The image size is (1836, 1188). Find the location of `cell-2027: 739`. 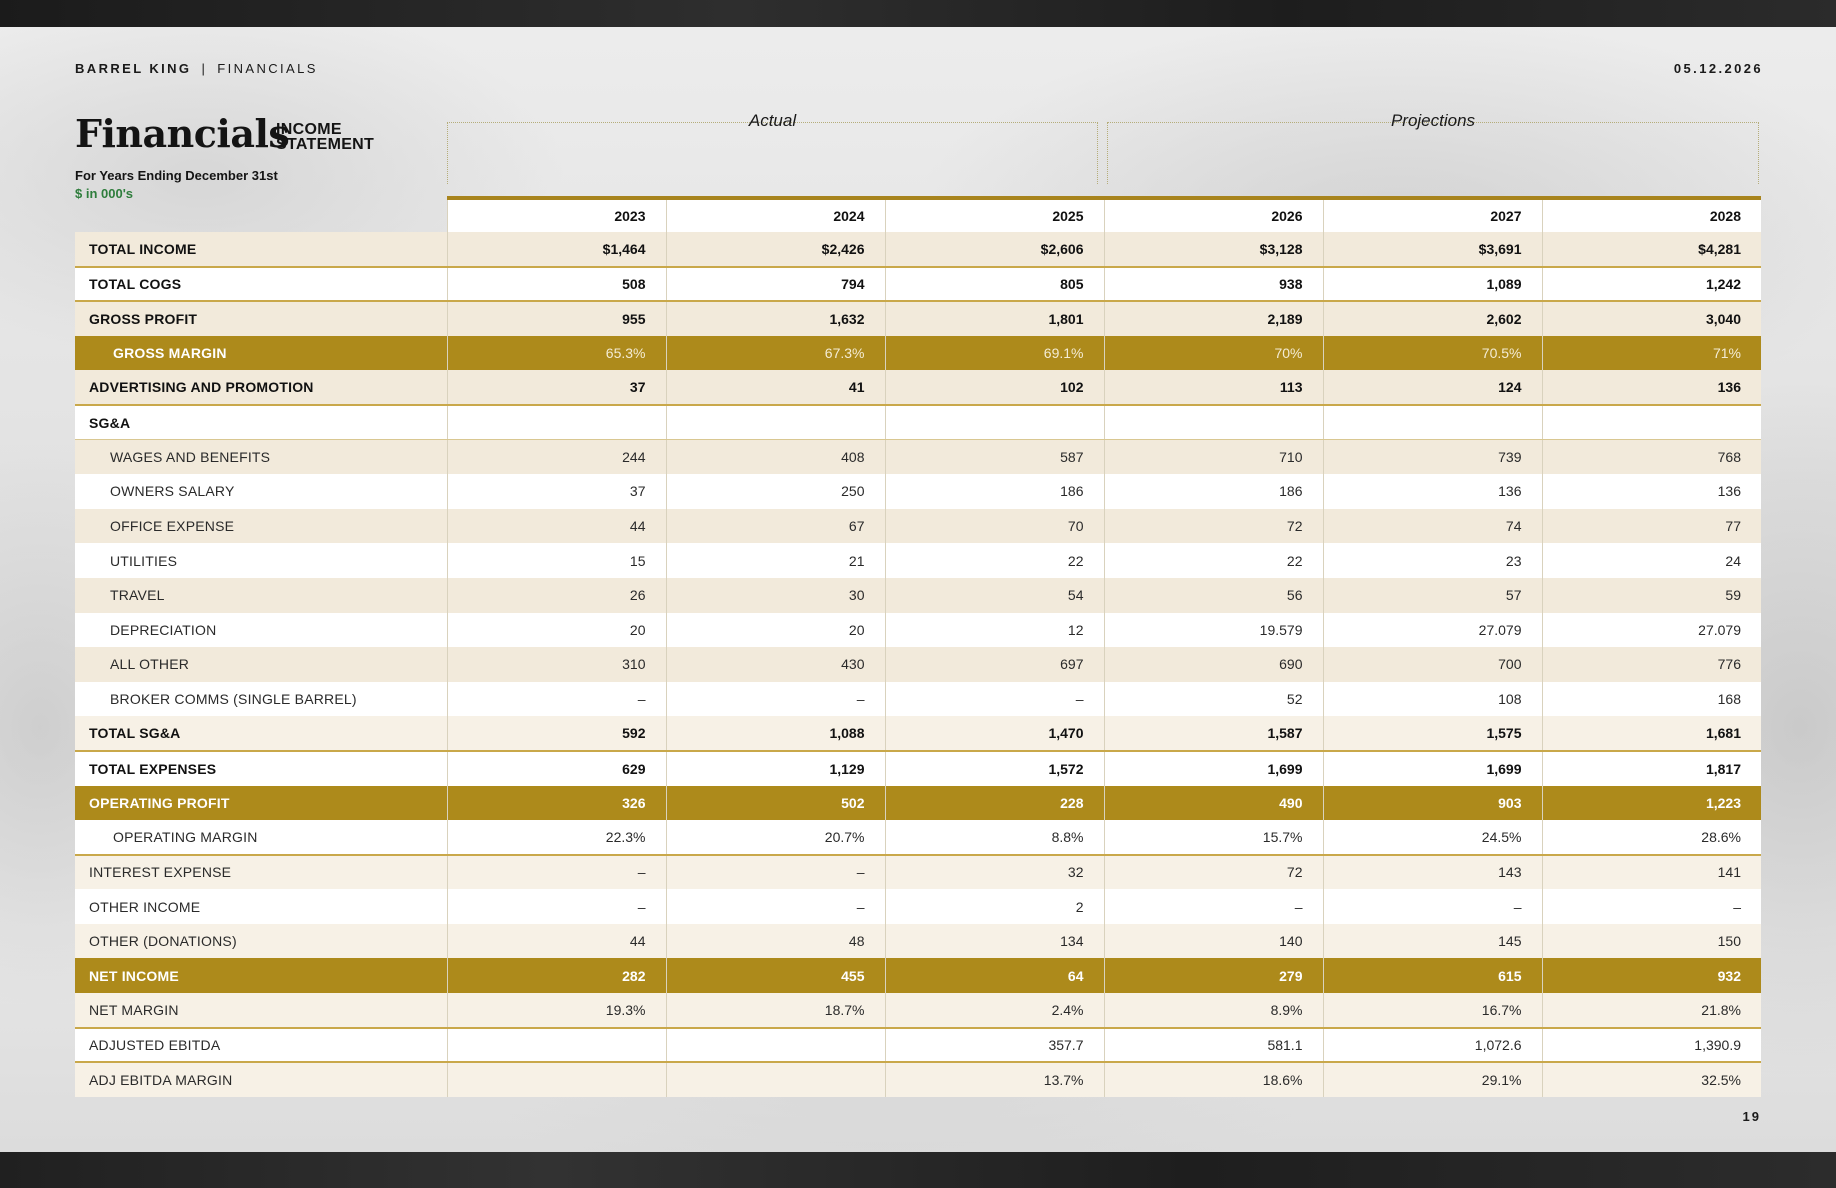

cell-2027: 739 is located at coordinates (1432, 457).